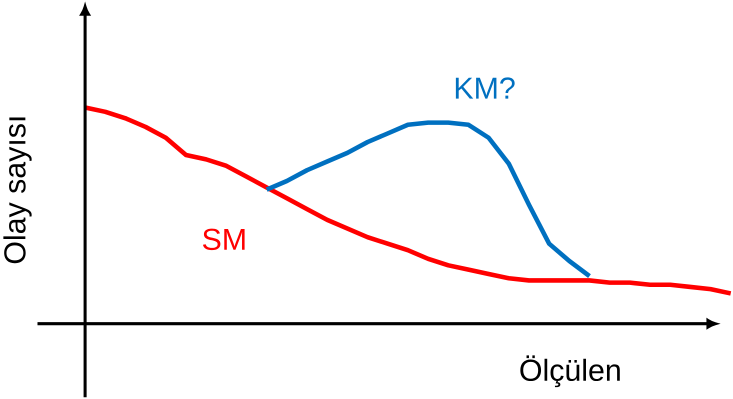 The image size is (733, 399). Describe the element at coordinates (223, 239) in the screenshot. I see `series-label: SM` at that location.